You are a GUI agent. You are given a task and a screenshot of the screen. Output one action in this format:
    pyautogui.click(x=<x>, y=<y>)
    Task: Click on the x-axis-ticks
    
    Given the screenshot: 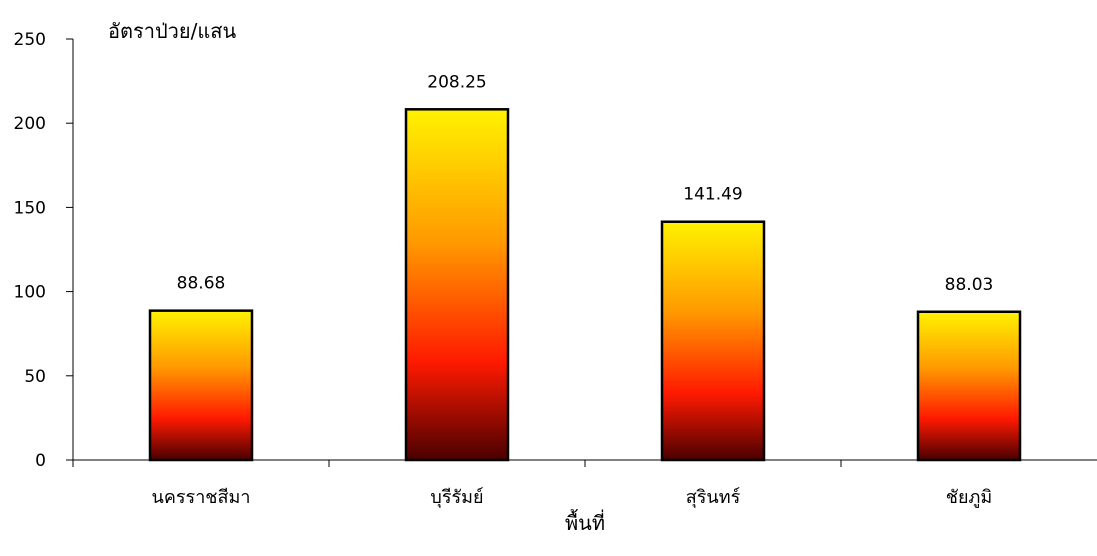 What is the action you would take?
    pyautogui.click(x=457, y=463)
    